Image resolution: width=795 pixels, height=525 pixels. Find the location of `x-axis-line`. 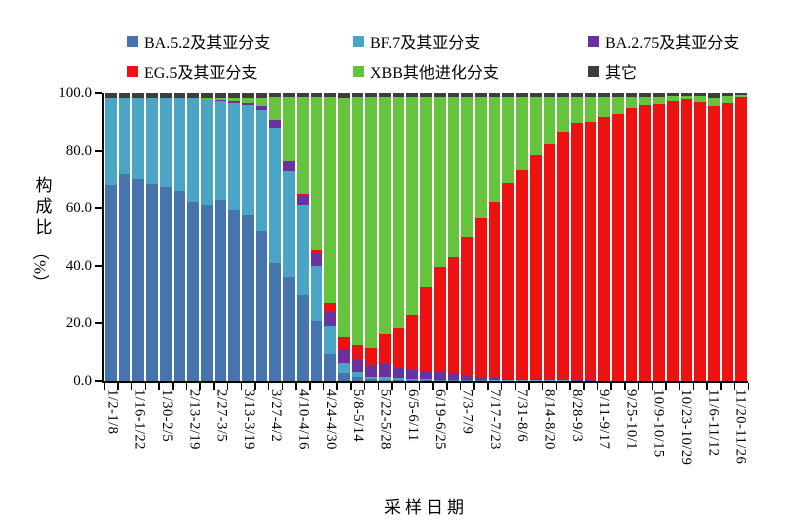

x-axis-line is located at coordinates (425, 382).